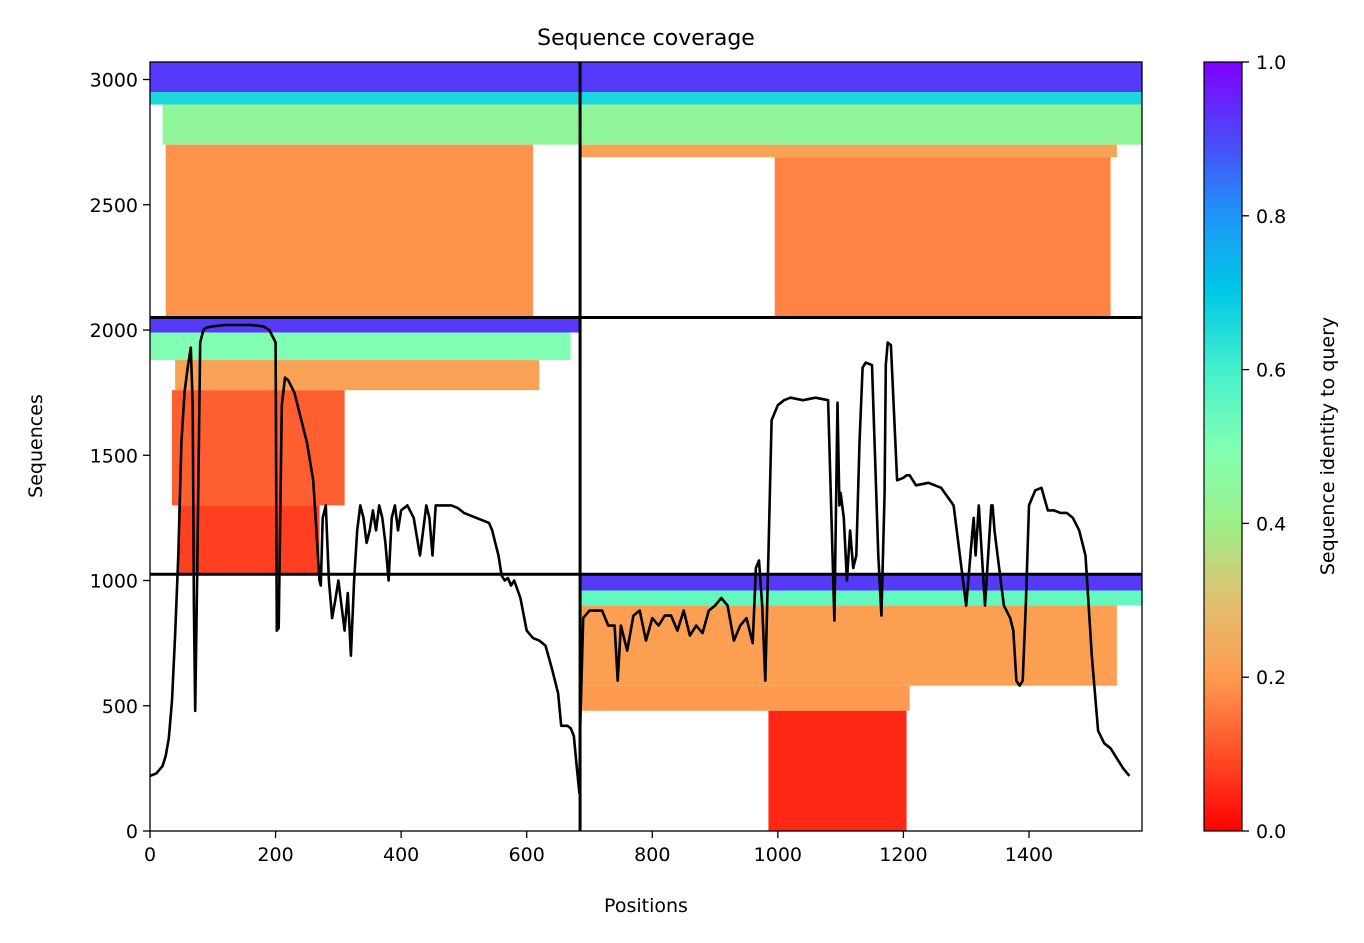  Describe the element at coordinates (275, 855) in the screenshot. I see `x-tick-label: 200` at that location.